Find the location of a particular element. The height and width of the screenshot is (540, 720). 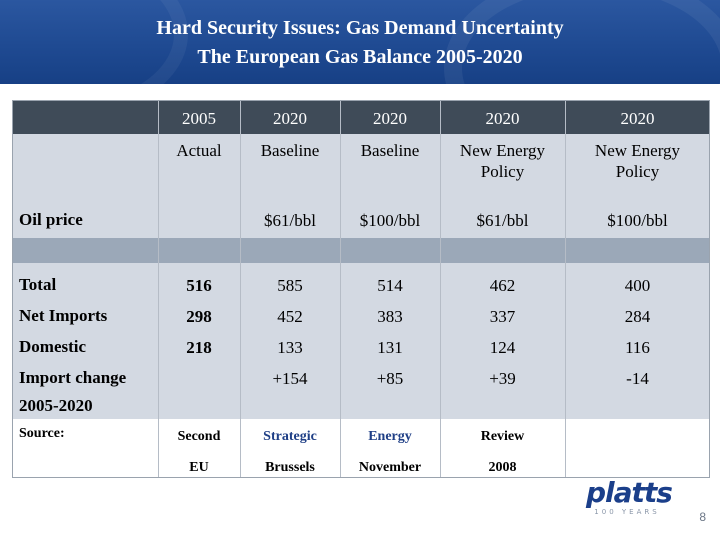

table-cell: 337 is located at coordinates (502, 316).